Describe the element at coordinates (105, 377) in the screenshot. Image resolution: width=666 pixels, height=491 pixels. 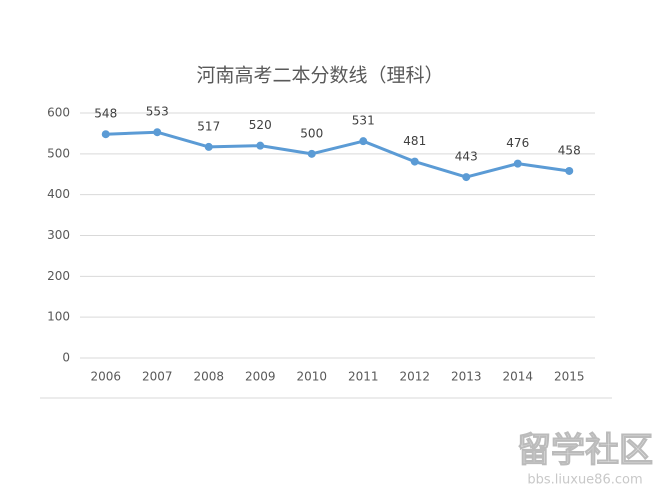
I see `x-tick-label: 2006` at that location.